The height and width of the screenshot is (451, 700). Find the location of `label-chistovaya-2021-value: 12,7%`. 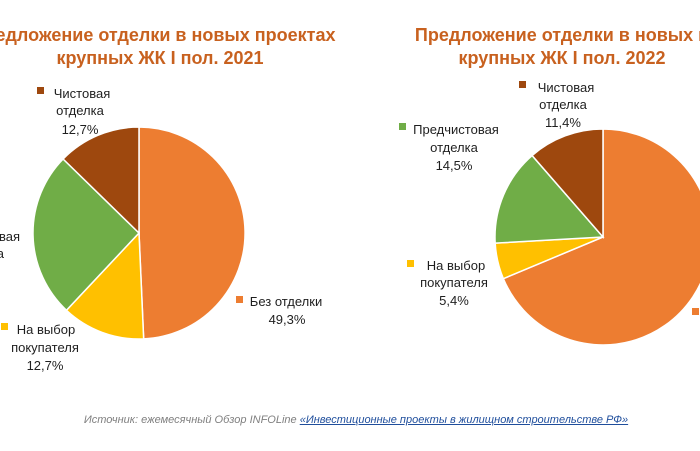

label-chistovaya-2021-value: 12,7% is located at coordinates (80, 129).